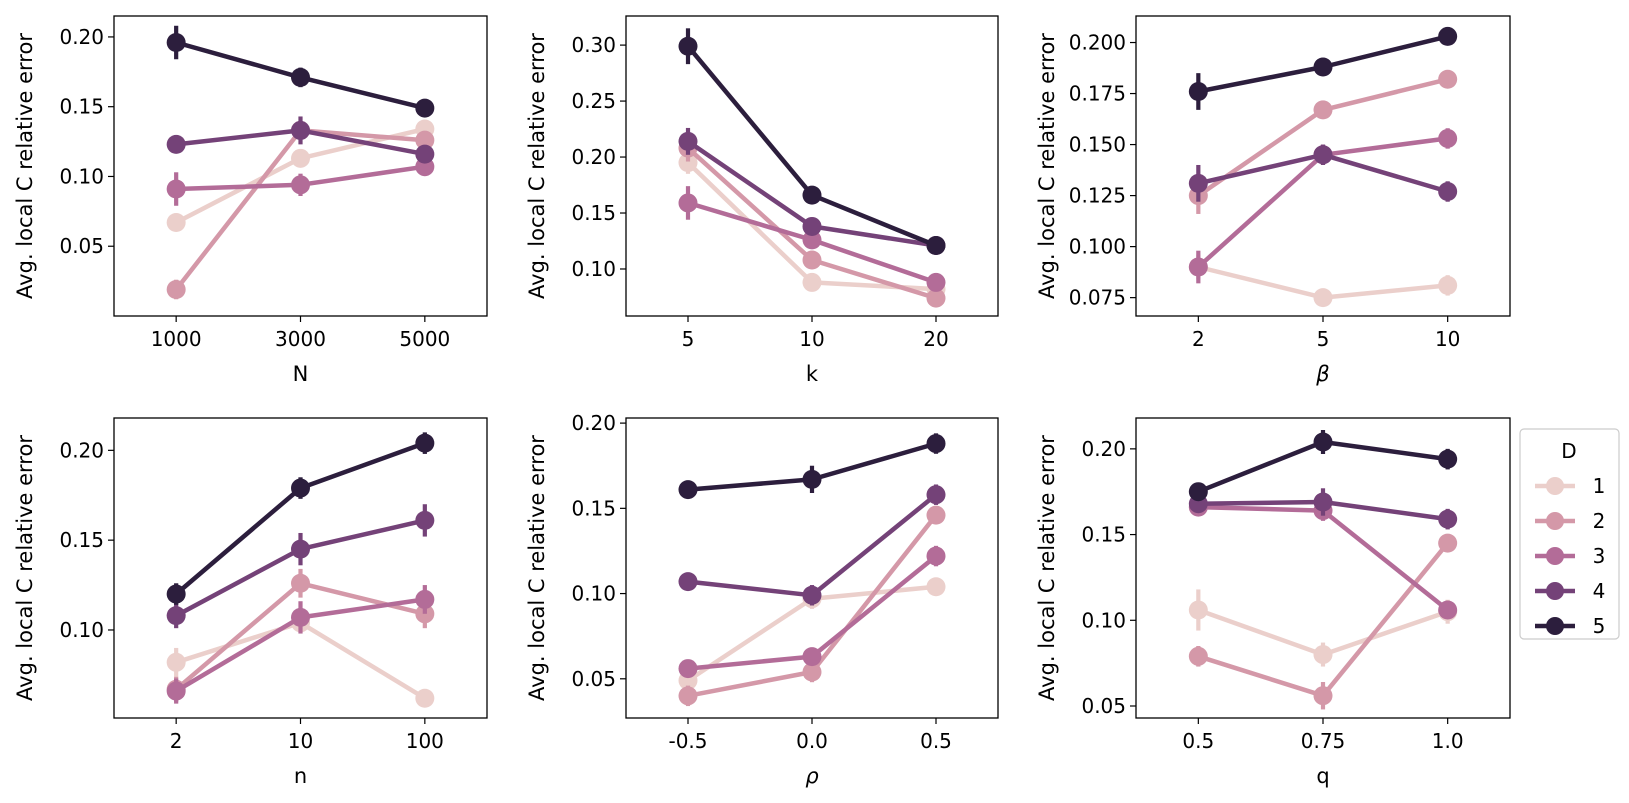 The image size is (1629, 803). Describe the element at coordinates (811, 339) in the screenshot. I see `x-tick-label: 10` at that location.